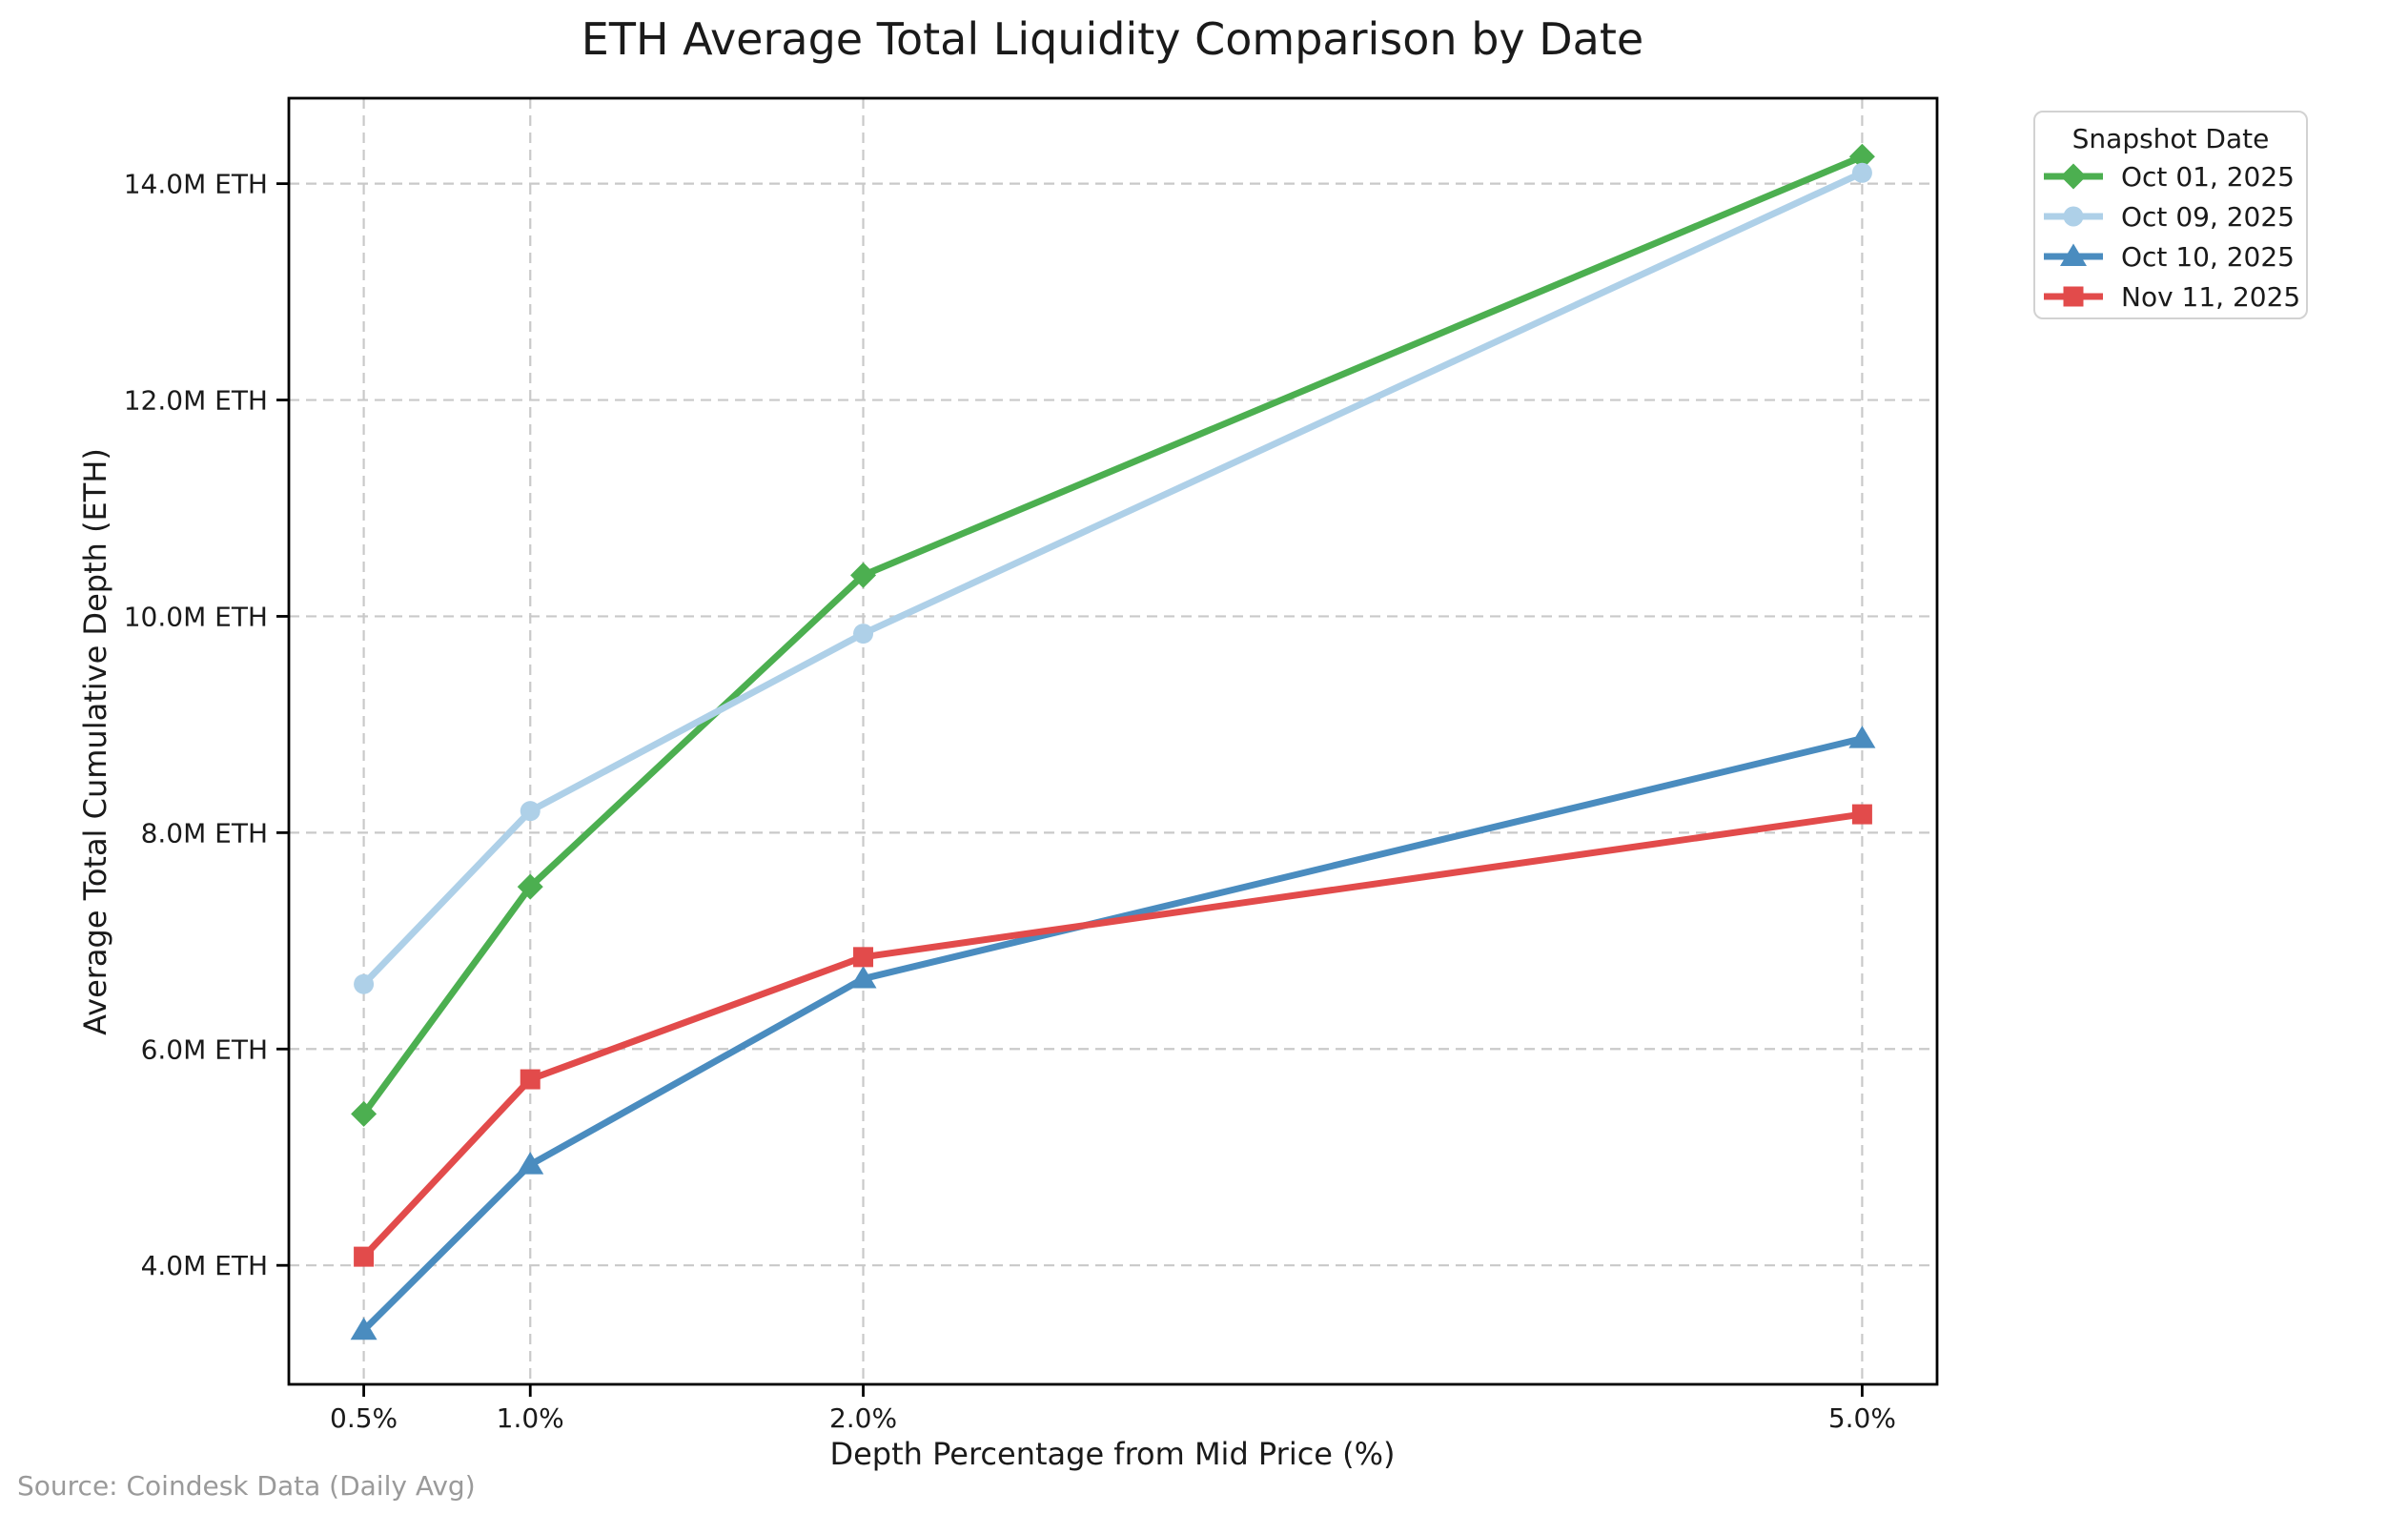  Describe the element at coordinates (2208, 256) in the screenshot. I see `legend-label: Oct 10, 2025` at that location.